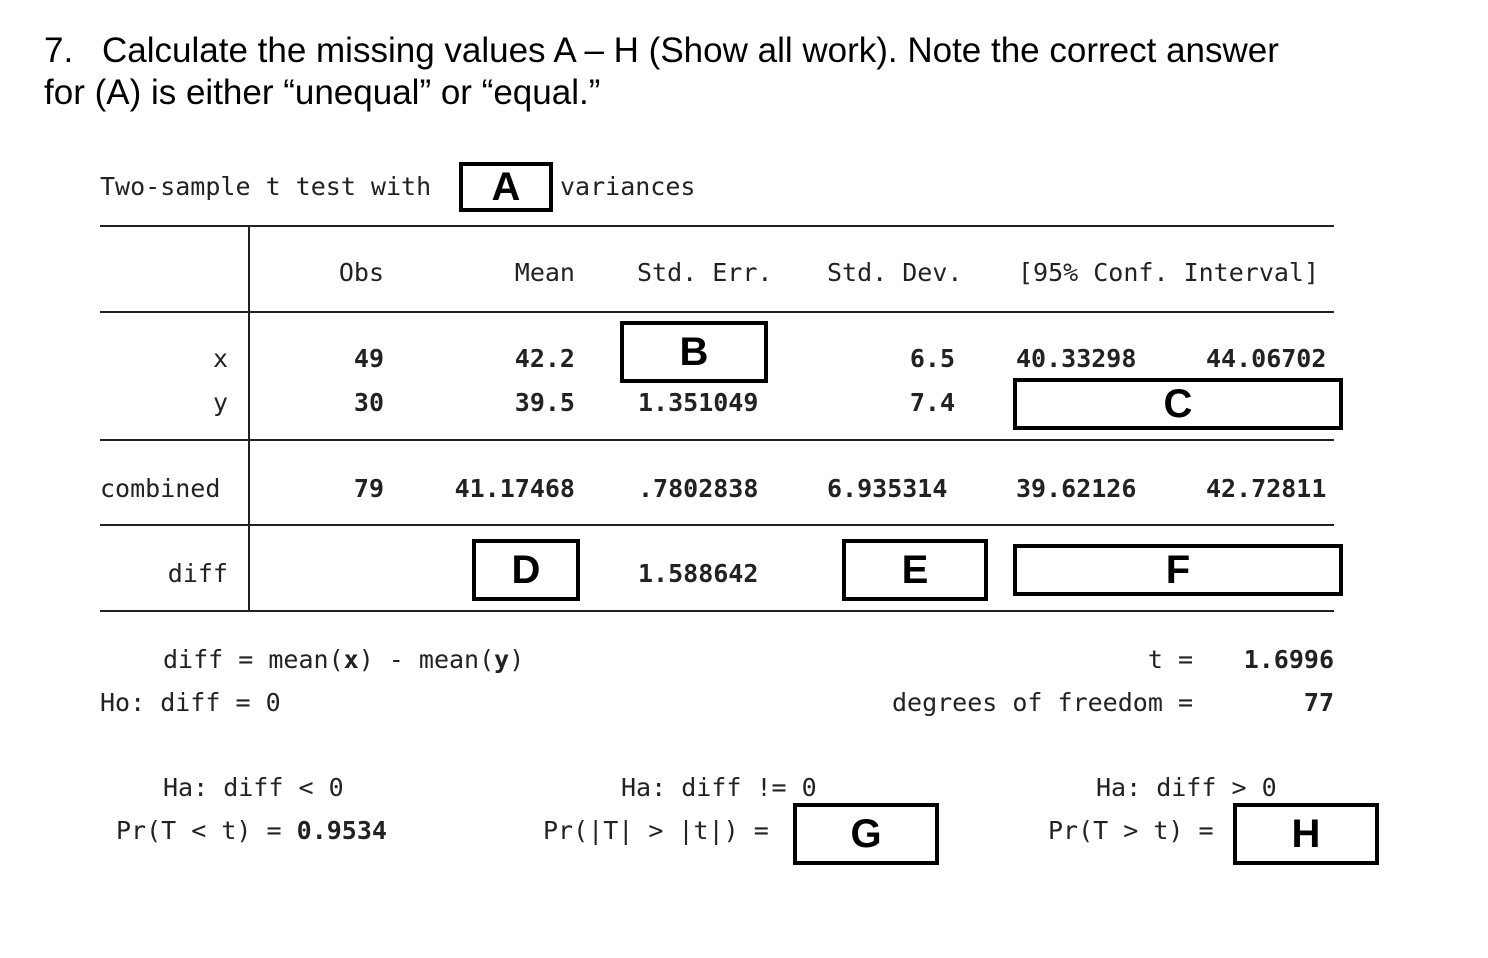  Describe the element at coordinates (59, 50) in the screenshot. I see `question-number: 7.` at that location.